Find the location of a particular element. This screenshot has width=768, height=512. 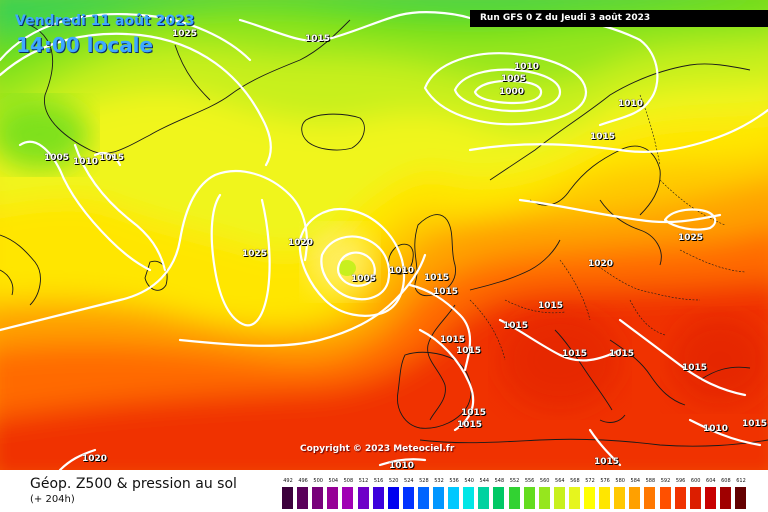

legend-value: 544 is located at coordinates (484, 481).